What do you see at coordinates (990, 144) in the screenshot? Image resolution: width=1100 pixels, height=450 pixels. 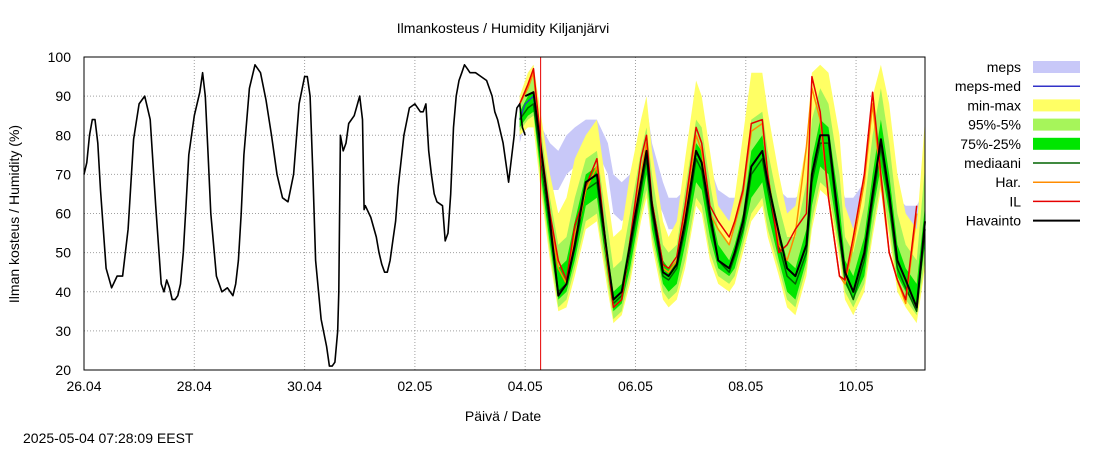 I see `legend-label-p75_25: 75%-25%` at bounding box center [990, 144].